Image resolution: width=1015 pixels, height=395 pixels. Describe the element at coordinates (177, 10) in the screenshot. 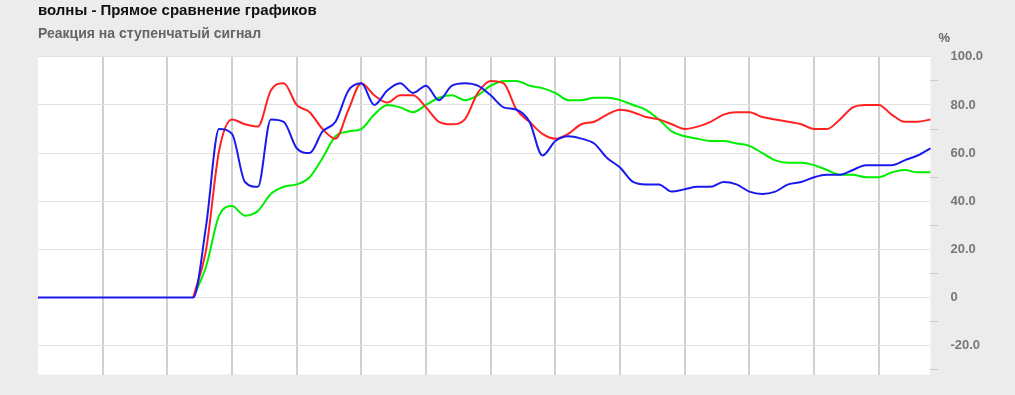

I see `chart-title: волны - Прямое сравнение графиков` at that location.